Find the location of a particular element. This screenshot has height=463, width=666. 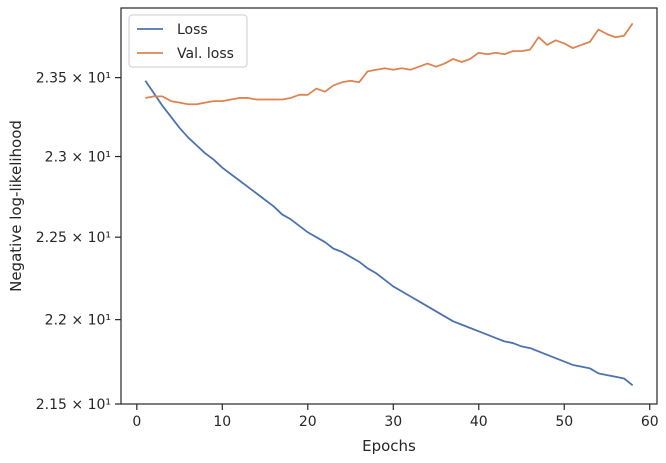

y-tick-label: 2.25 × 10¹ is located at coordinates (73, 238).